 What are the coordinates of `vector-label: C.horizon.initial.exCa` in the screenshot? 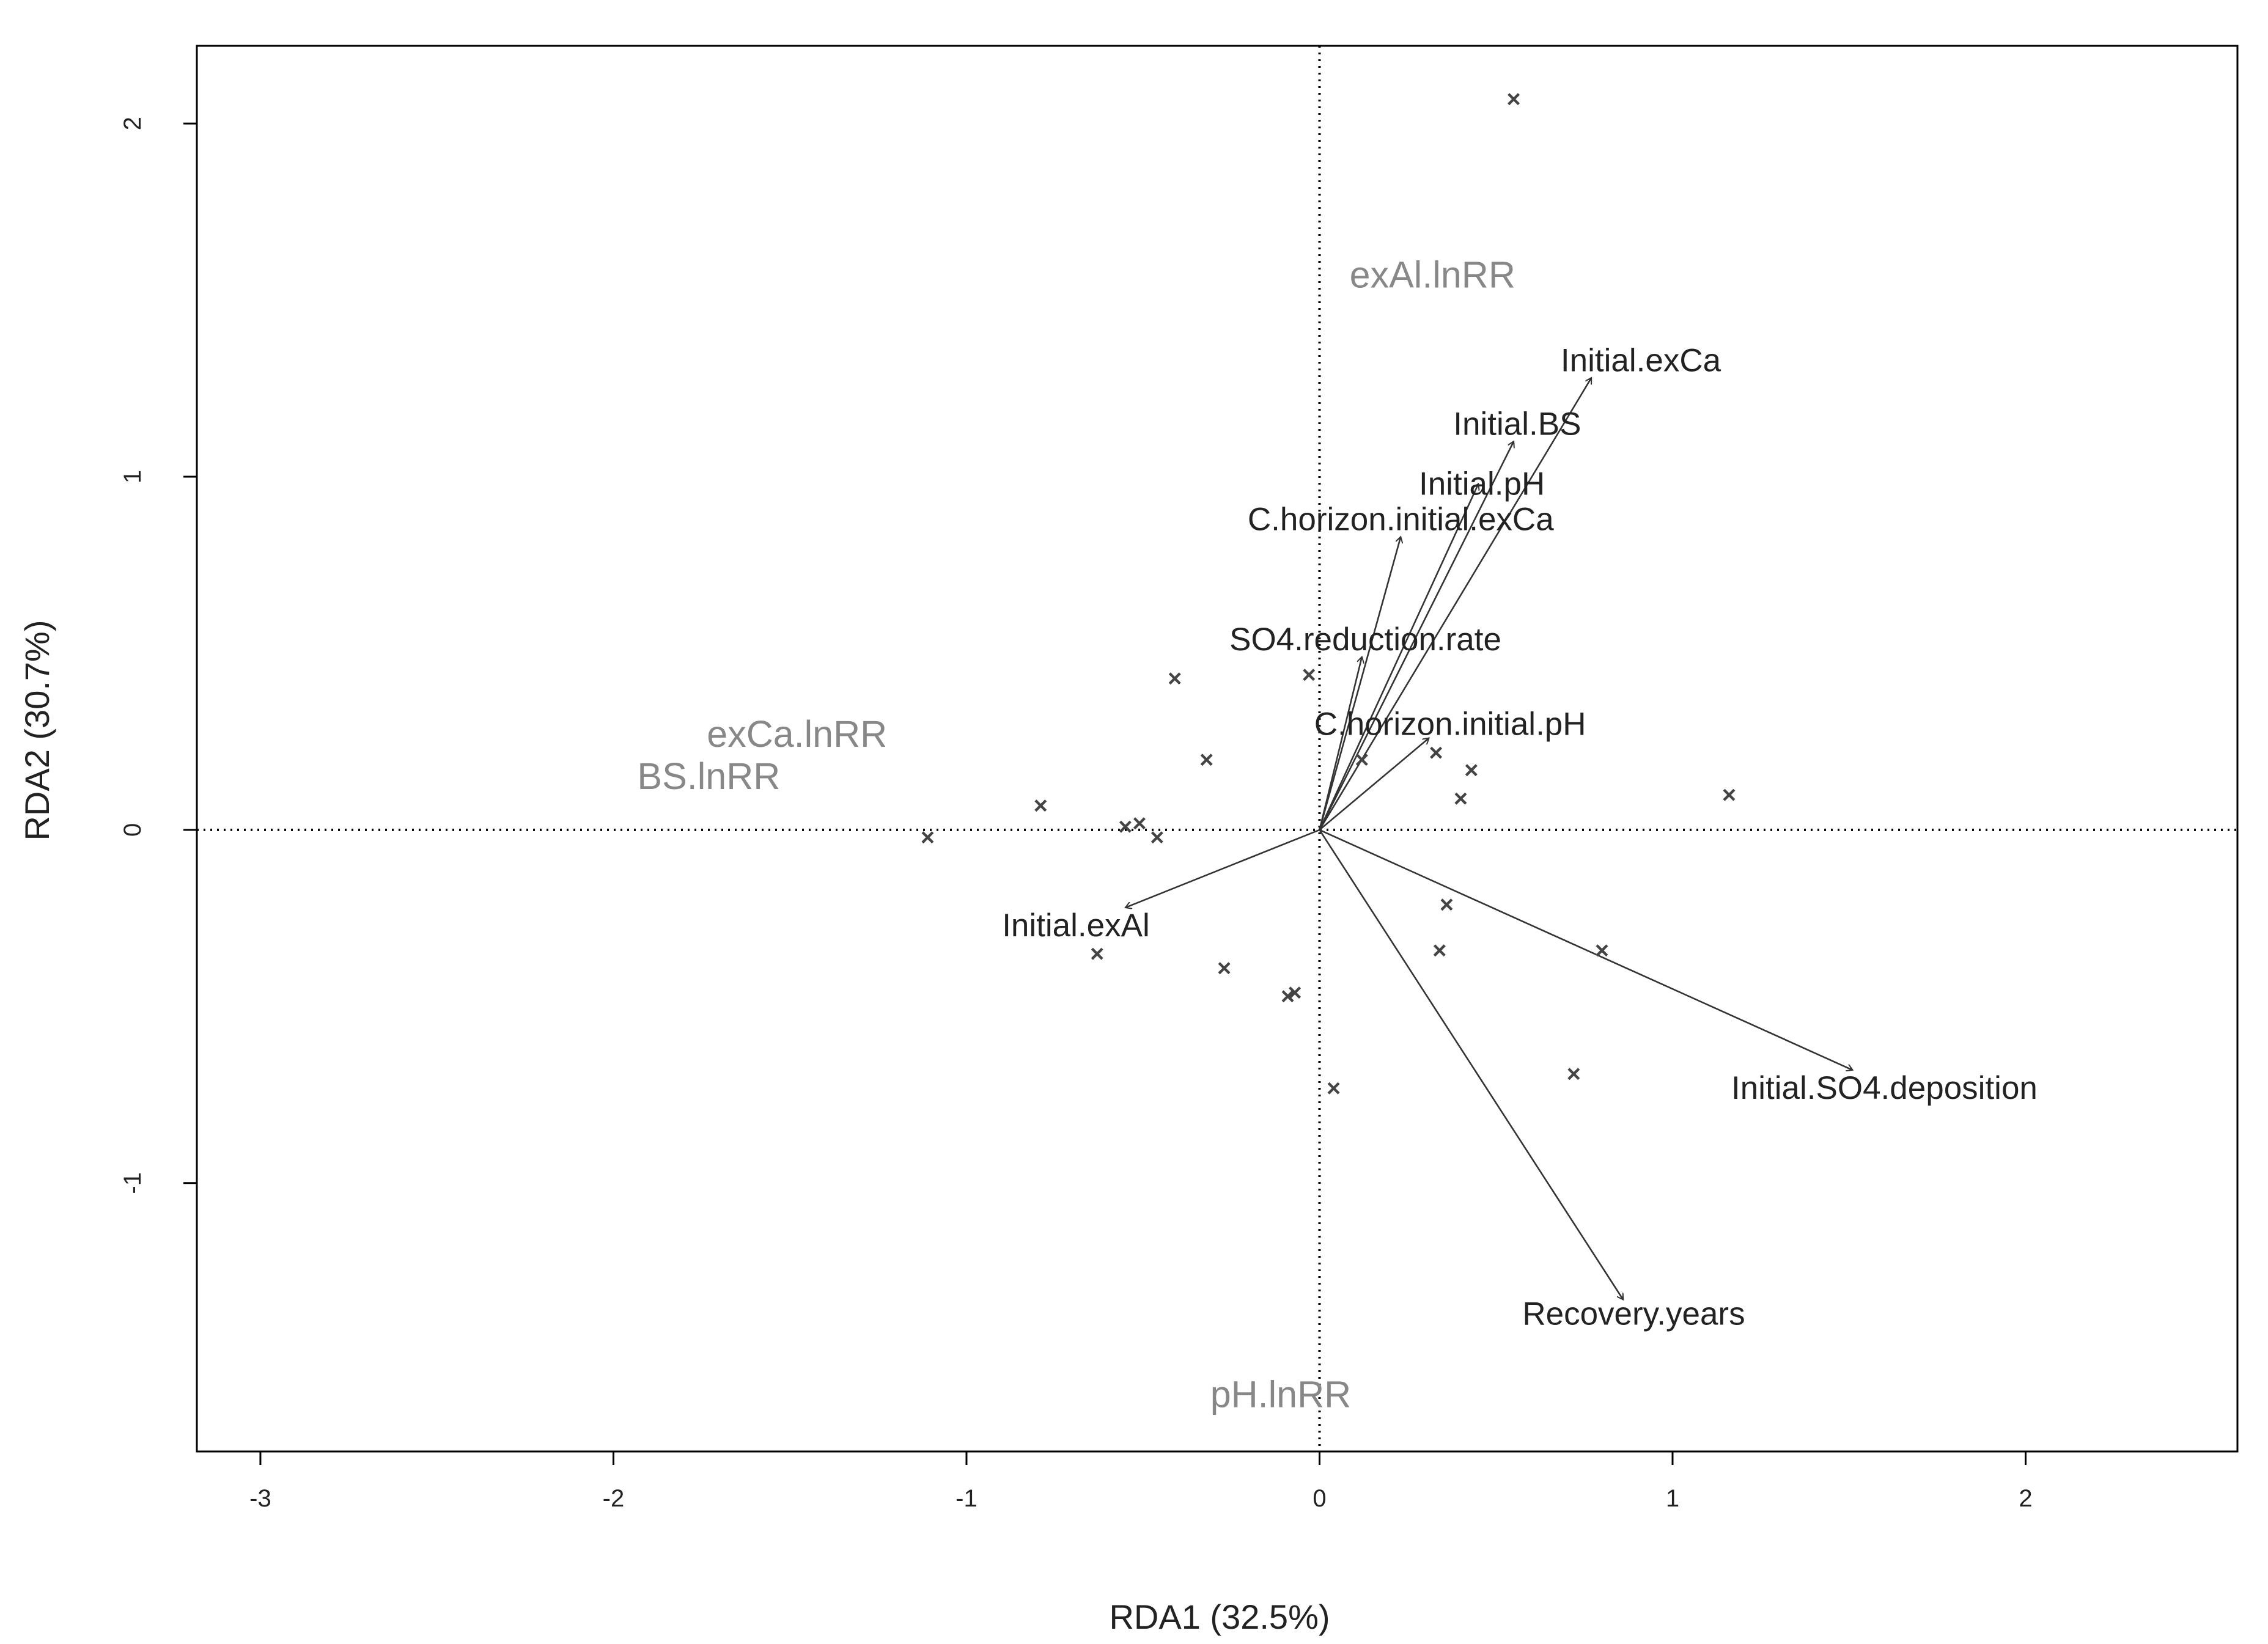 It's located at (1401, 519).